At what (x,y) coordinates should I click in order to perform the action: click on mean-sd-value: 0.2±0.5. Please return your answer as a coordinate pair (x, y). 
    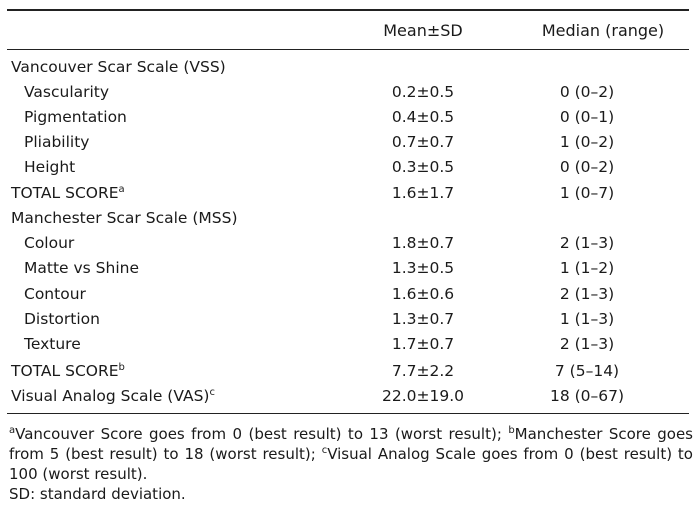
    Looking at the image, I should click on (423, 92).